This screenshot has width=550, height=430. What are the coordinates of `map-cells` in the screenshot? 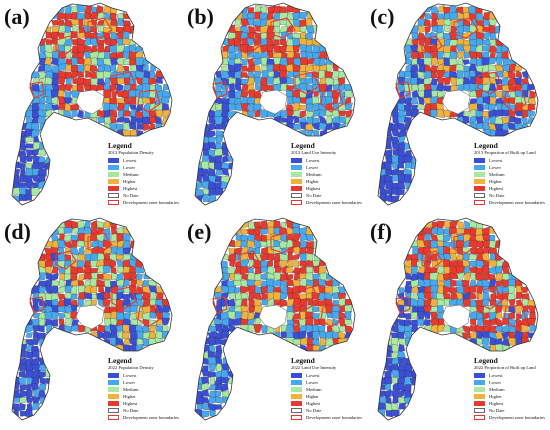 It's located at (457, 319).